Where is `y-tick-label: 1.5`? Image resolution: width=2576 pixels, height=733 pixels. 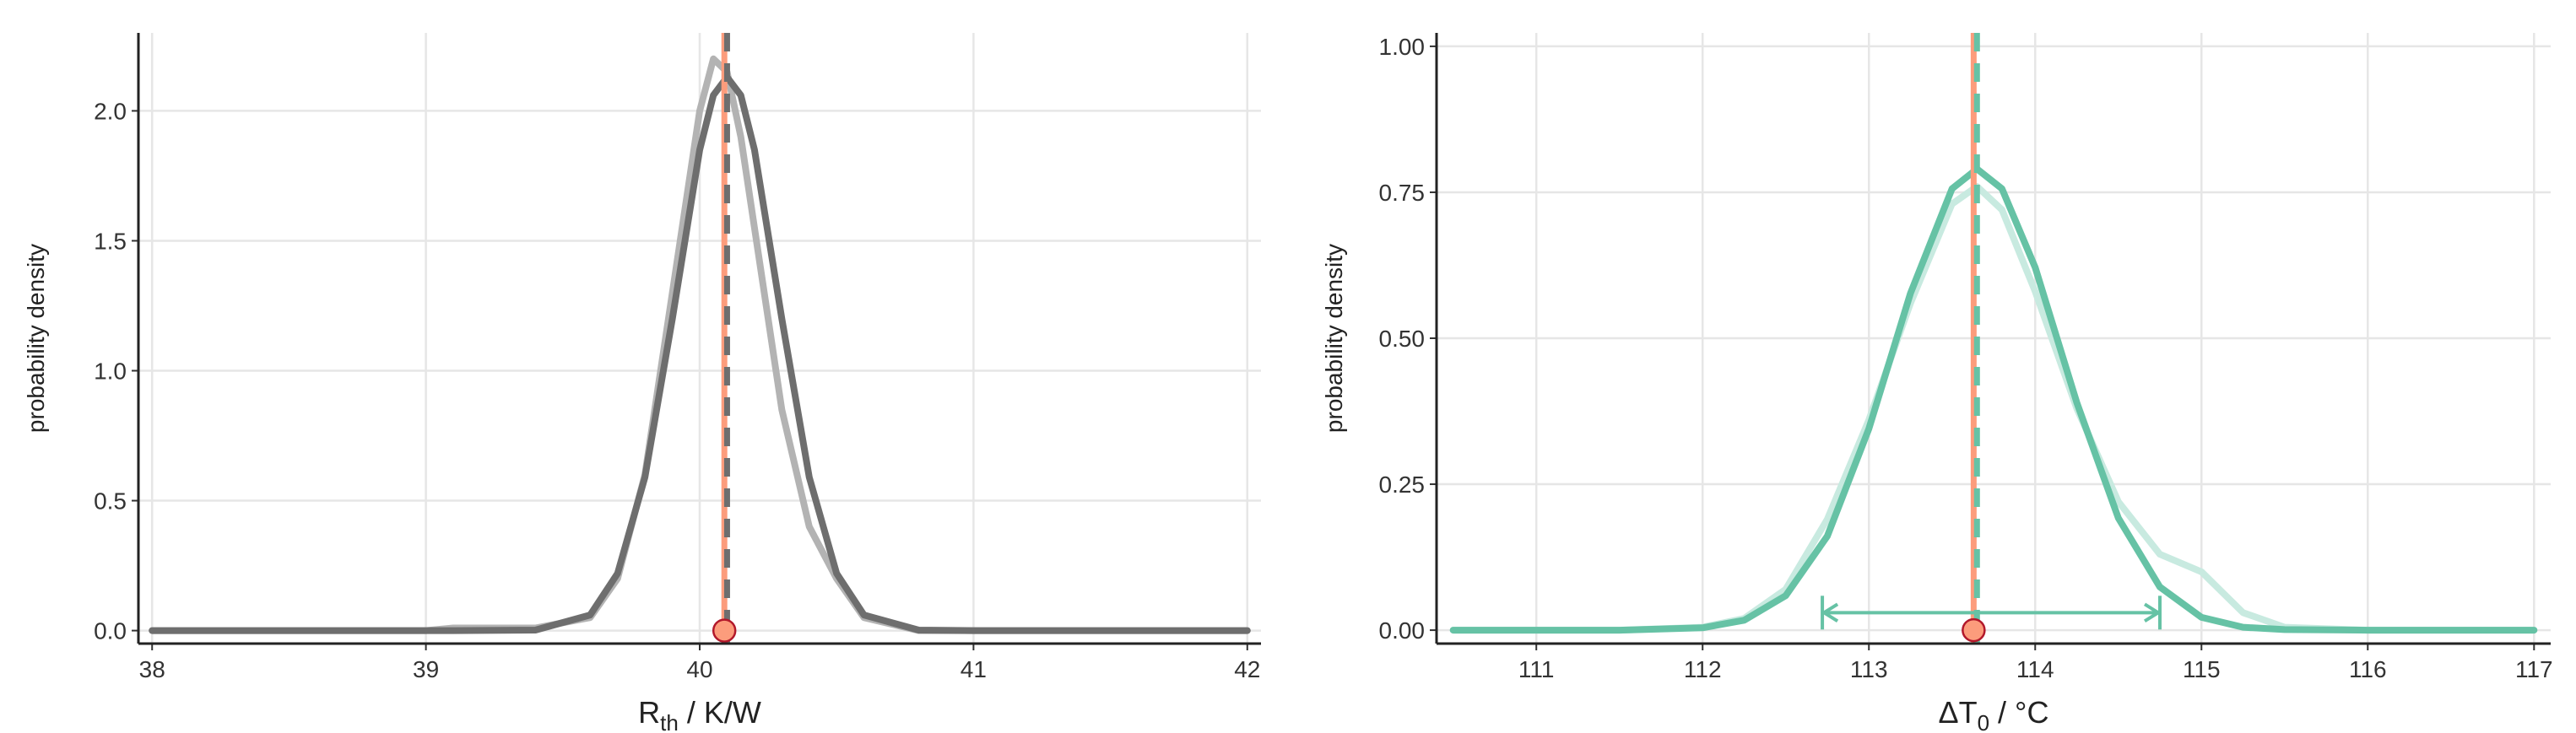
y-tick-label: 1.5 is located at coordinates (110, 241).